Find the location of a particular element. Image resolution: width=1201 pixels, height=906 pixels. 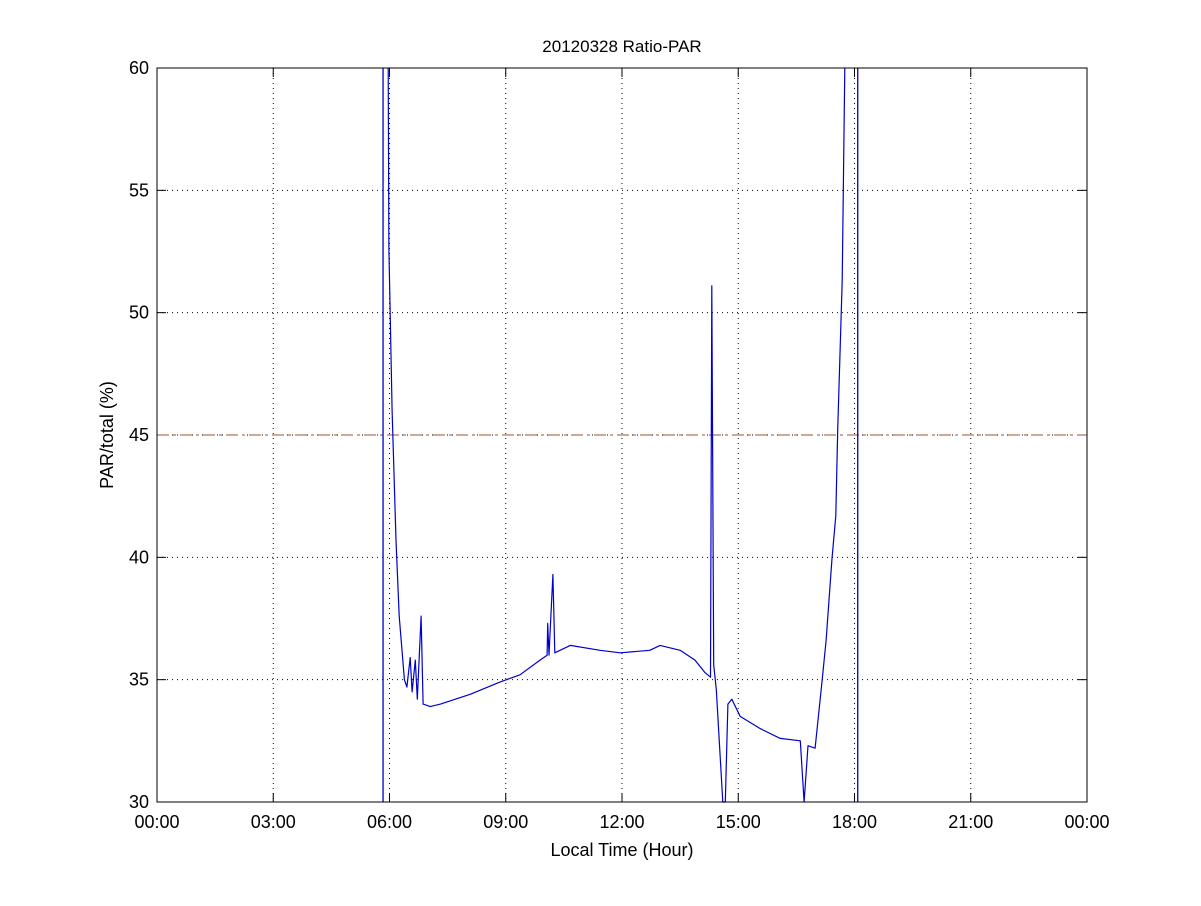

y-tick-label: 50 is located at coordinates (139, 313).